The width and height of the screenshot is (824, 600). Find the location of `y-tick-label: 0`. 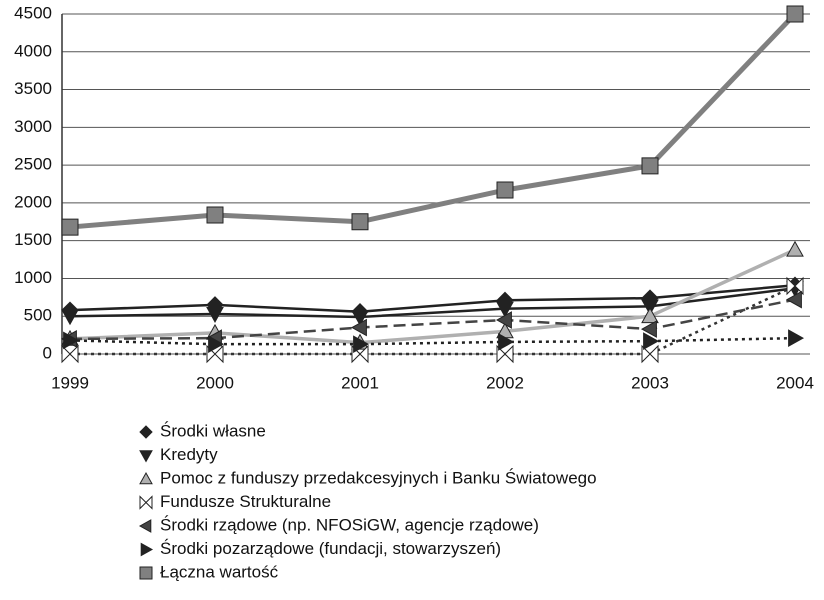

y-tick-label: 0 is located at coordinates (47, 352).